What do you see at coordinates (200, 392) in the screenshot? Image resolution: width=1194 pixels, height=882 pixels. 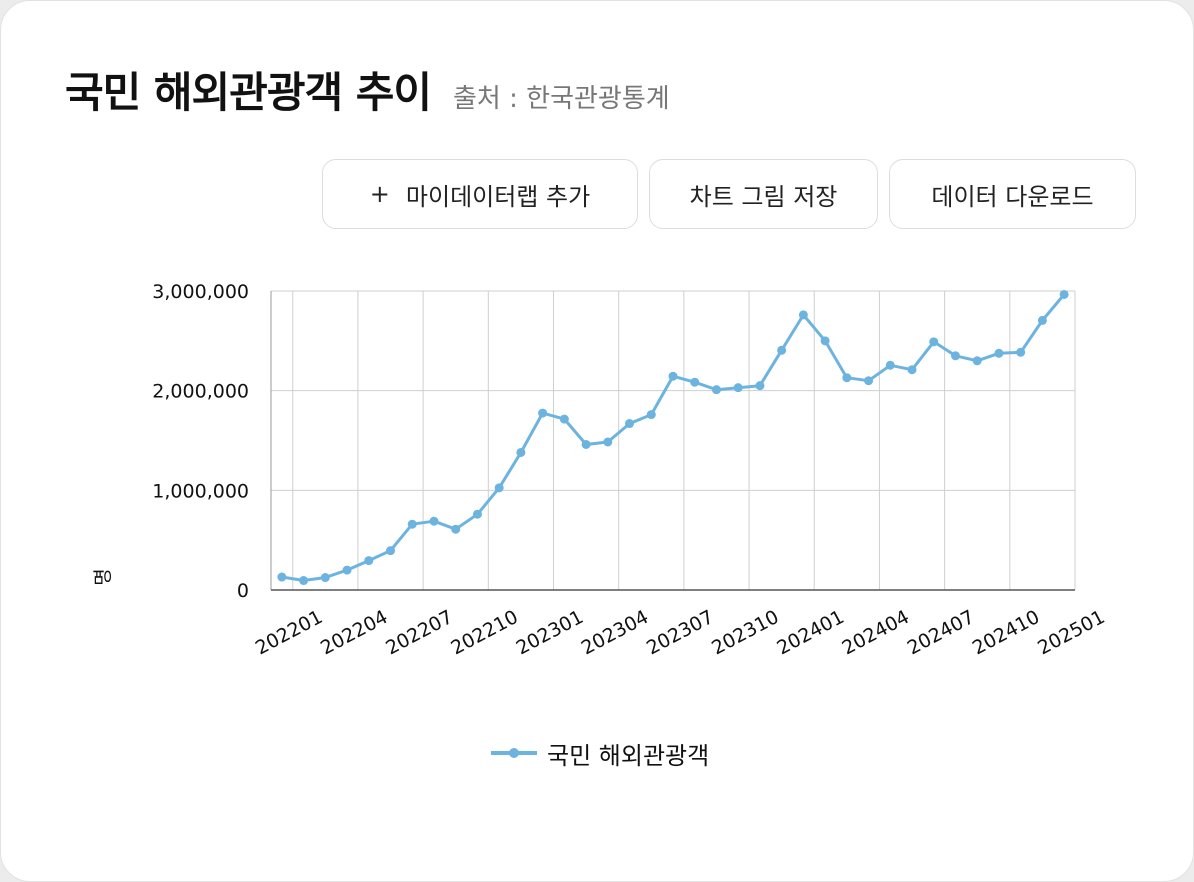 I see `y-tick-label: 2,000,000` at bounding box center [200, 392].